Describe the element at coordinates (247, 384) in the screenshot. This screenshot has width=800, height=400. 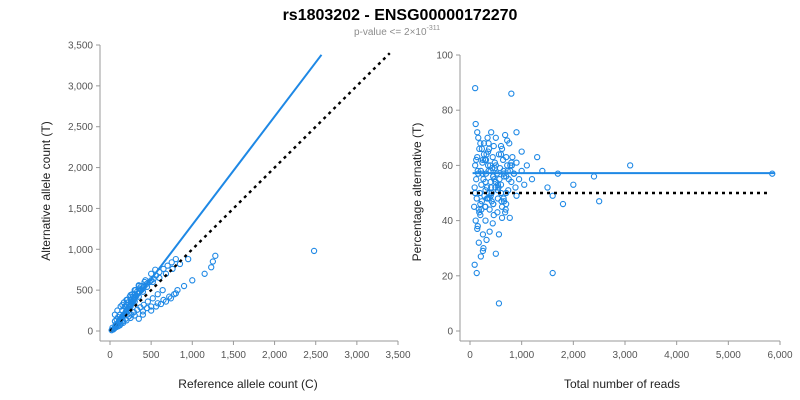
I see `left-x-axis-label: Reference allele count (C)` at that location.